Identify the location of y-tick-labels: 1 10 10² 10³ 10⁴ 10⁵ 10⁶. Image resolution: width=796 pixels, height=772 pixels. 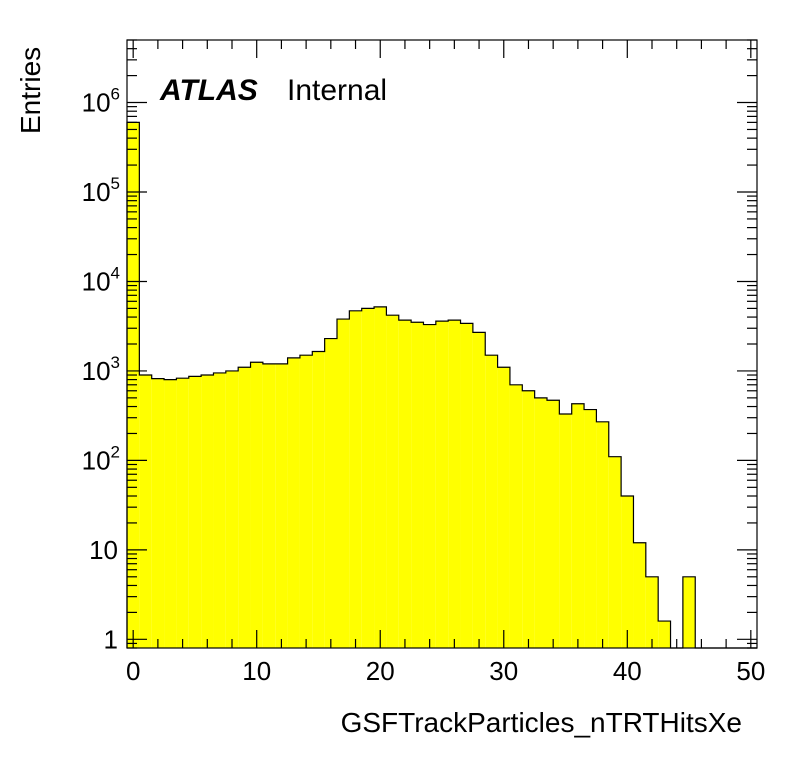
(101, 370).